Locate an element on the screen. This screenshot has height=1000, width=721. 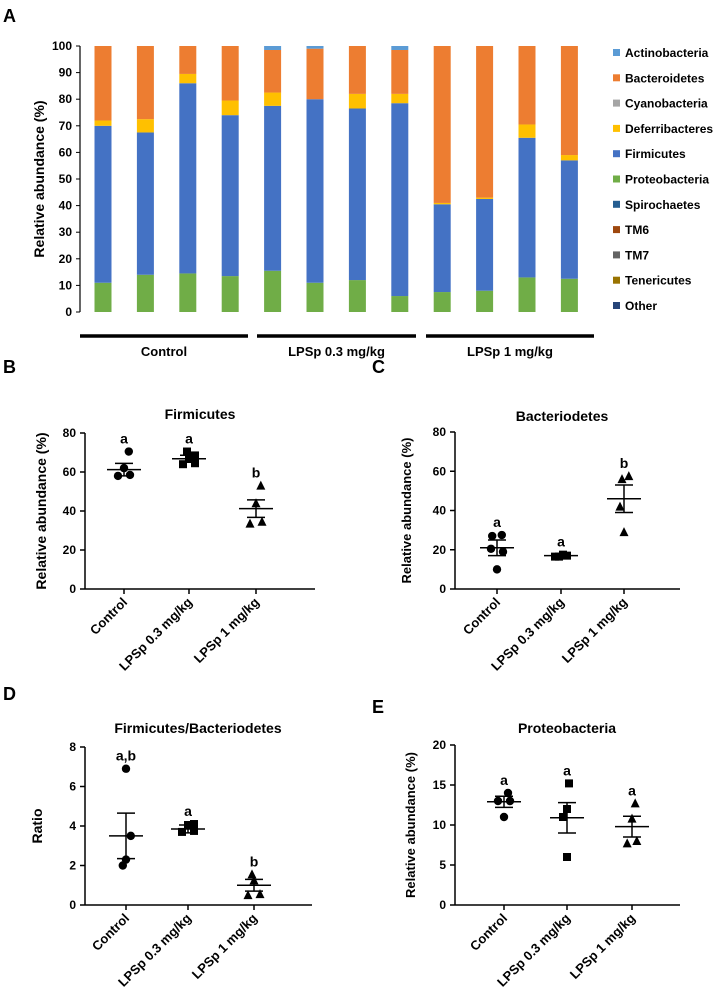
panel-label-c: C is located at coordinates (378, 367).